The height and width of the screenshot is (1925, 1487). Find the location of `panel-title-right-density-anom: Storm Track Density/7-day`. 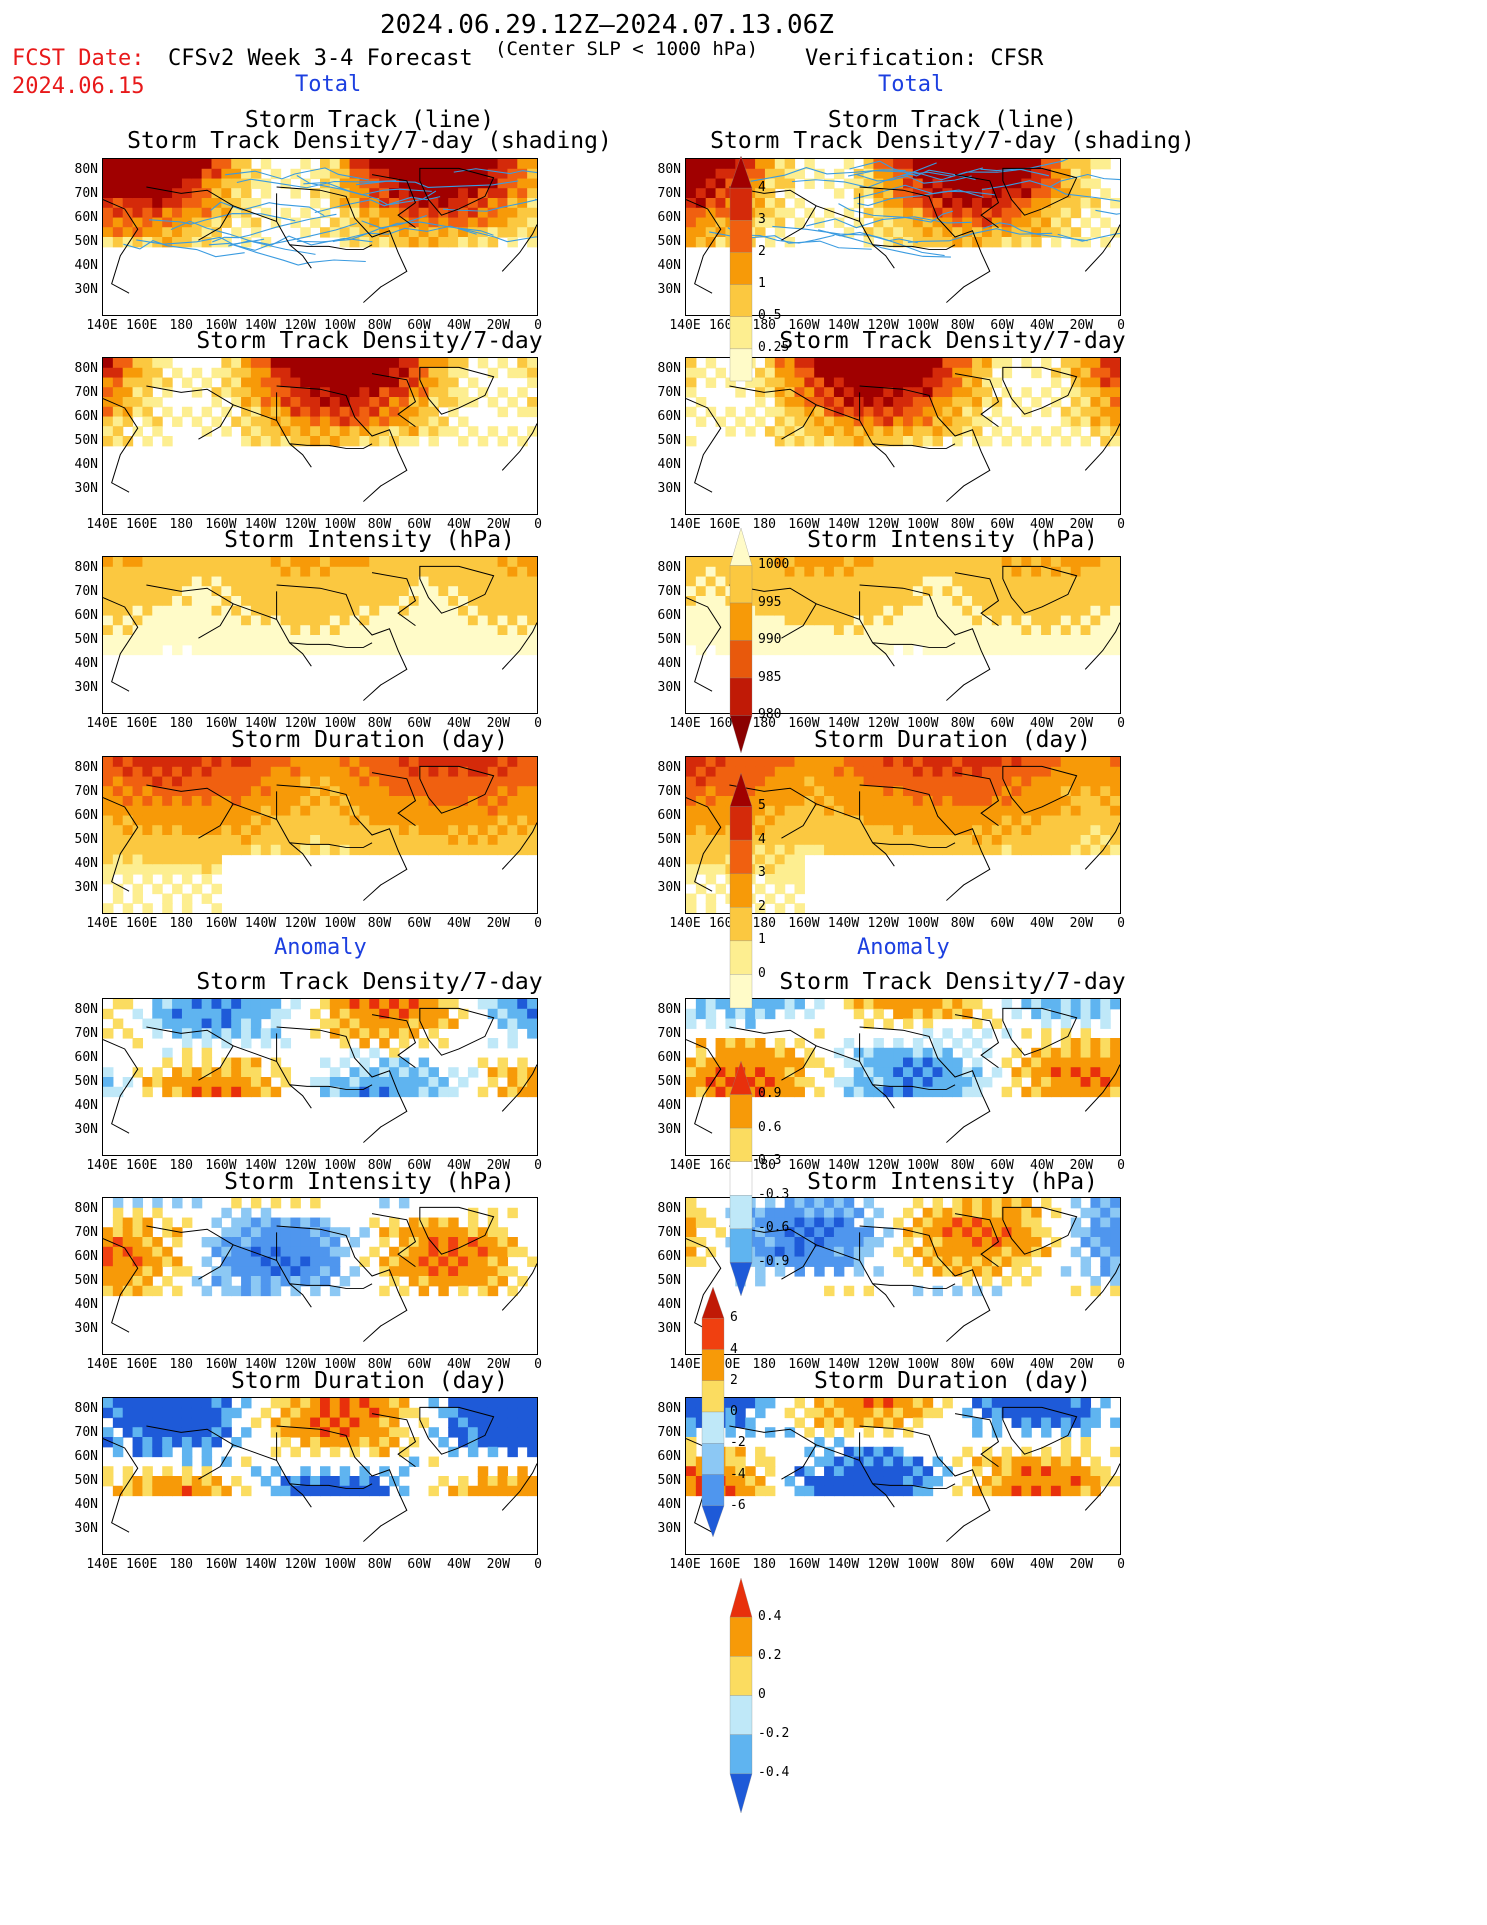

panel-title-right-density-anom: Storm Track Density/7-day is located at coordinates (952, 982).